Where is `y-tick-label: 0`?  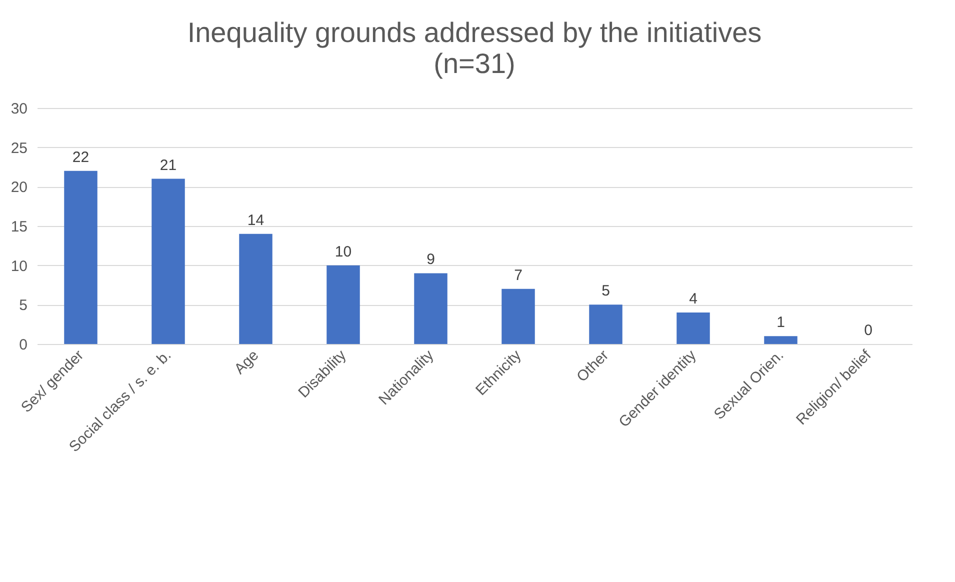 y-tick-label: 0 is located at coordinates (23, 345).